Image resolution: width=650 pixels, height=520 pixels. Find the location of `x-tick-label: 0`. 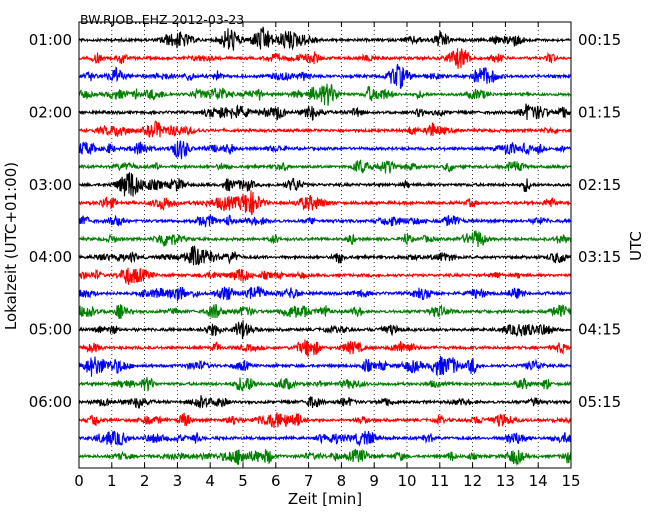

x-tick-label: 0 is located at coordinates (79, 481).